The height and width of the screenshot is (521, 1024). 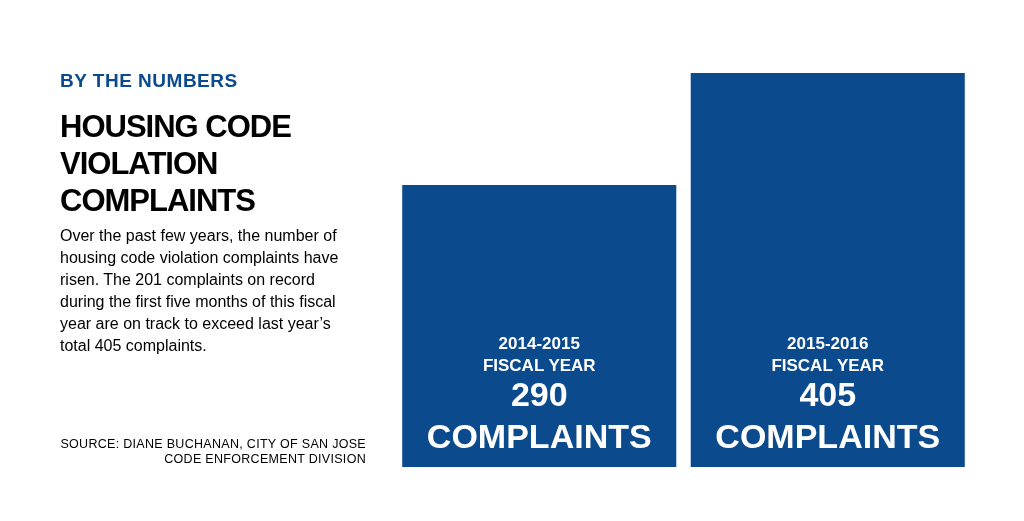 I want to click on data-label: 405 COMPLAINTS, so click(x=828, y=415).